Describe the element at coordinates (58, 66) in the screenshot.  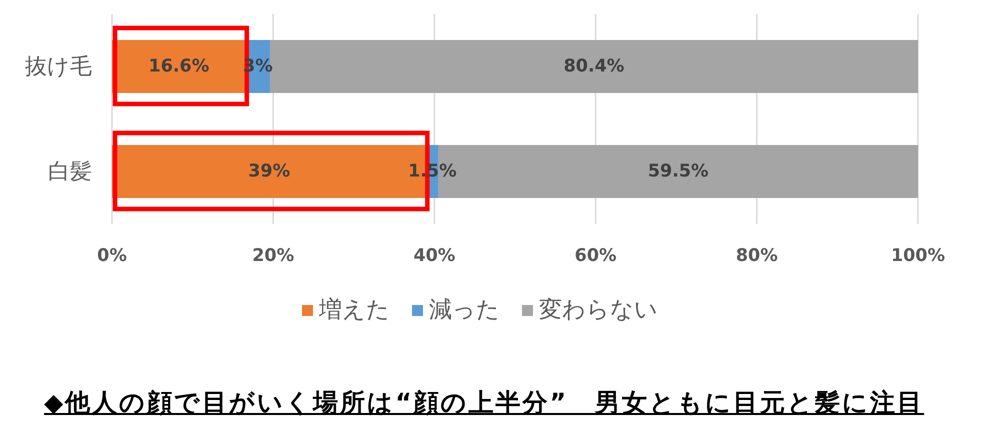
I see `y-tick-label: 抜け毛` at that location.